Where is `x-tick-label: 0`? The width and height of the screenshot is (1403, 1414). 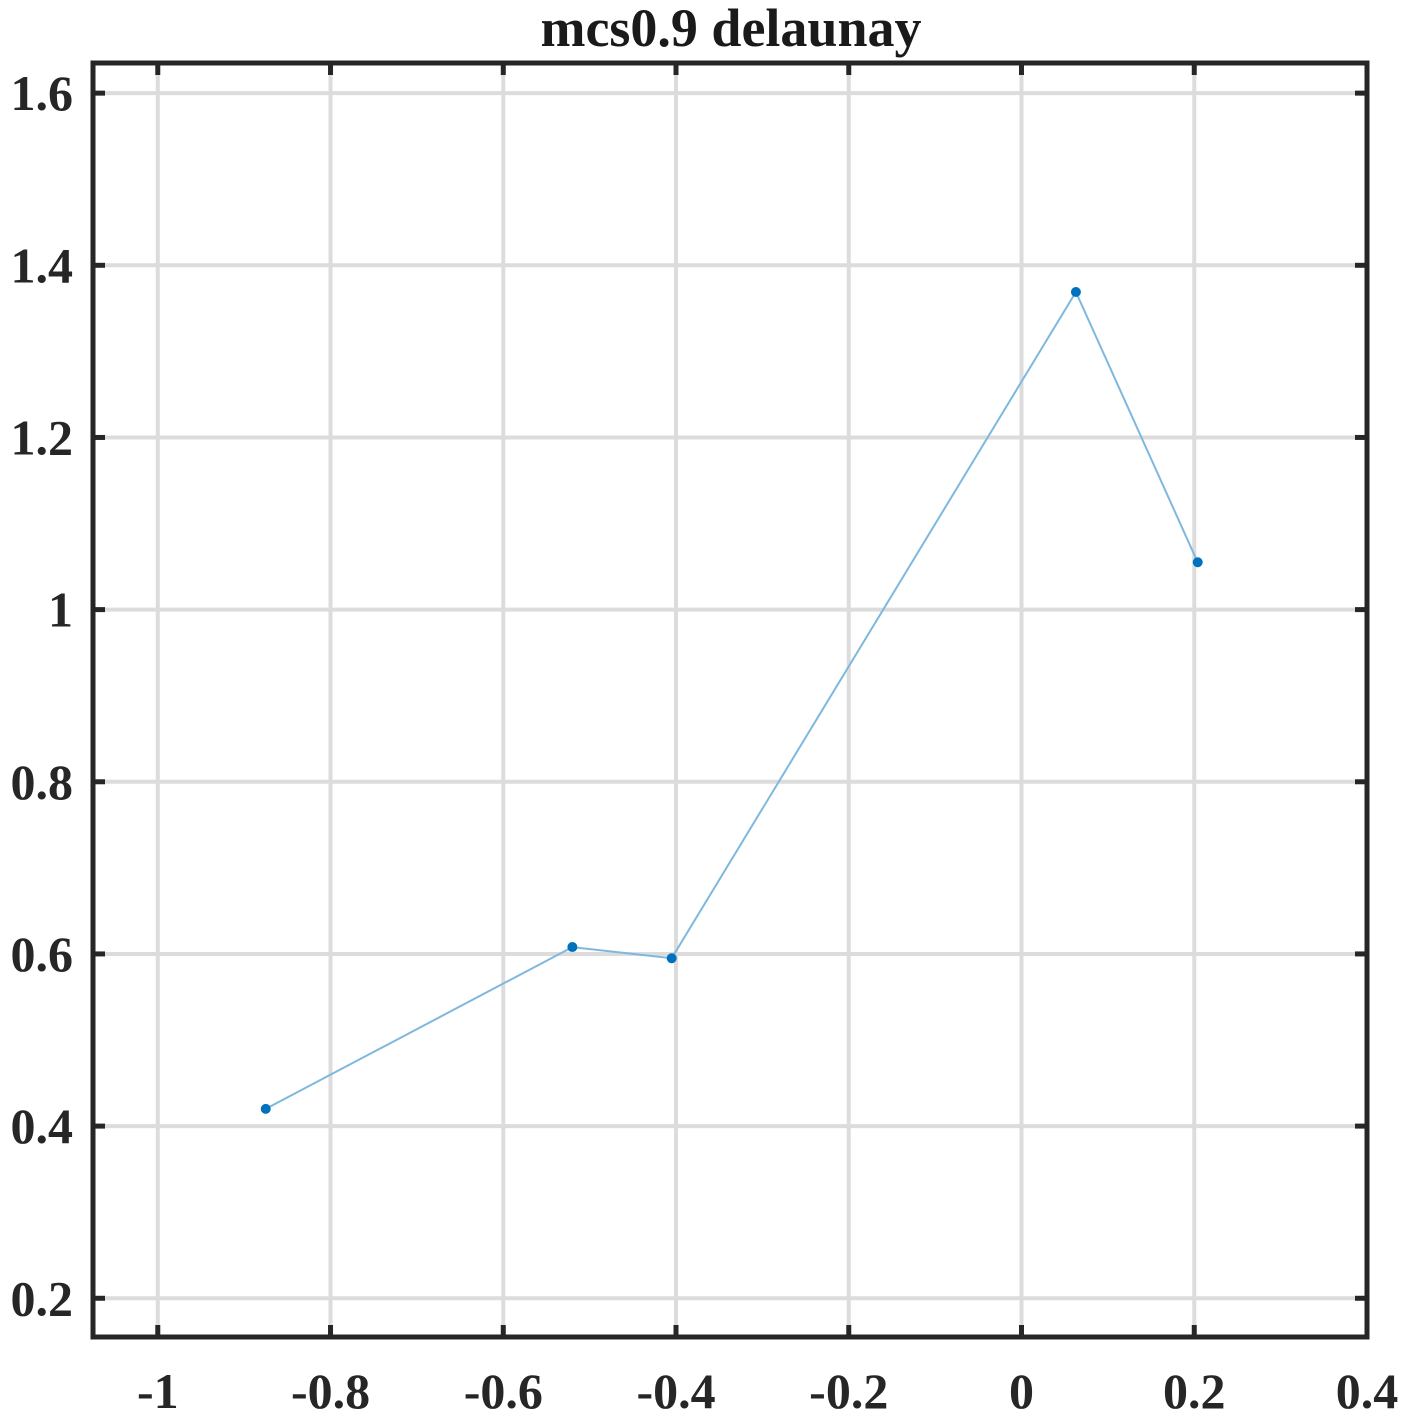
x-tick-label: 0 is located at coordinates (1021, 1388).